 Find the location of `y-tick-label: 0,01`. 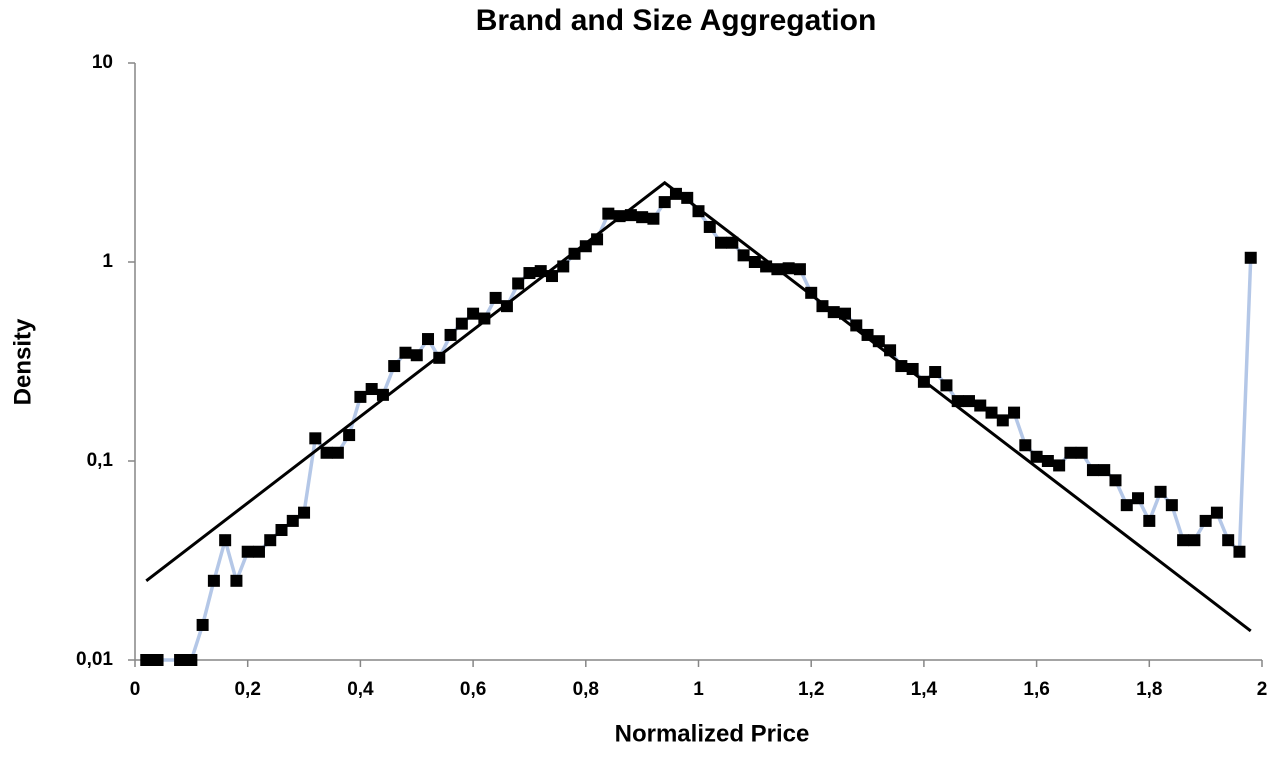

y-tick-label: 0,01 is located at coordinates (94, 659).